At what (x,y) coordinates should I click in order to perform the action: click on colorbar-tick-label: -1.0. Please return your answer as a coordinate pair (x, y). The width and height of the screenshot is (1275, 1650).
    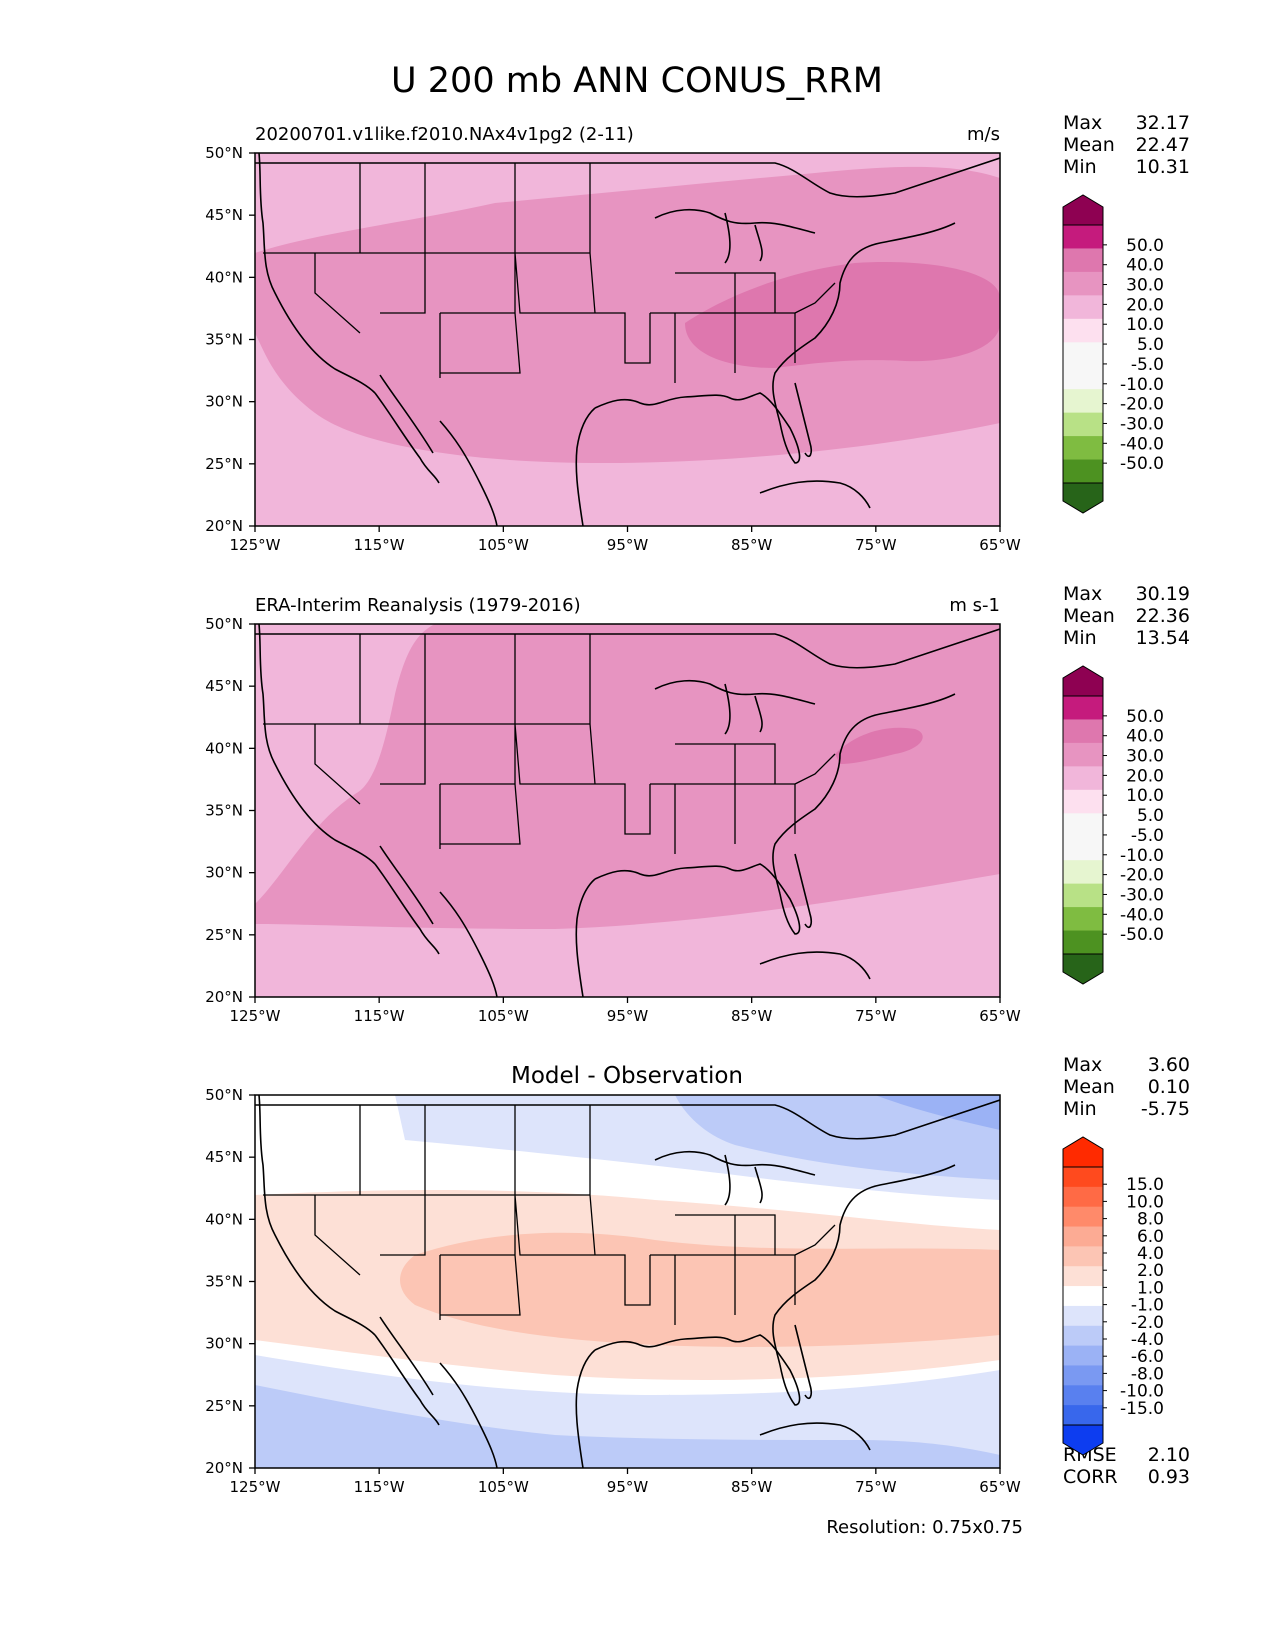
    Looking at the image, I should click on (1147, 1306).